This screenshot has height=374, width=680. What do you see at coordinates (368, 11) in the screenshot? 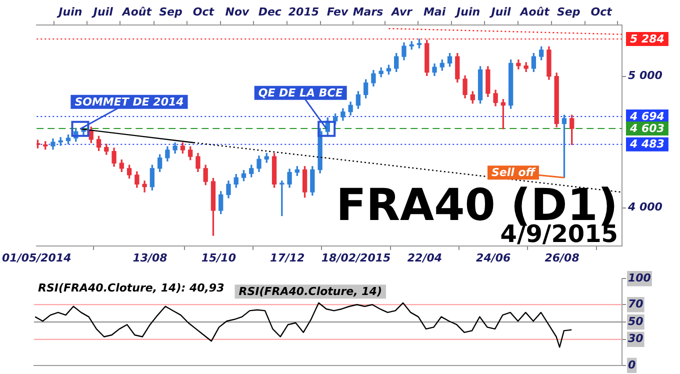
I see `x2-tick-label: Mars` at bounding box center [368, 11].